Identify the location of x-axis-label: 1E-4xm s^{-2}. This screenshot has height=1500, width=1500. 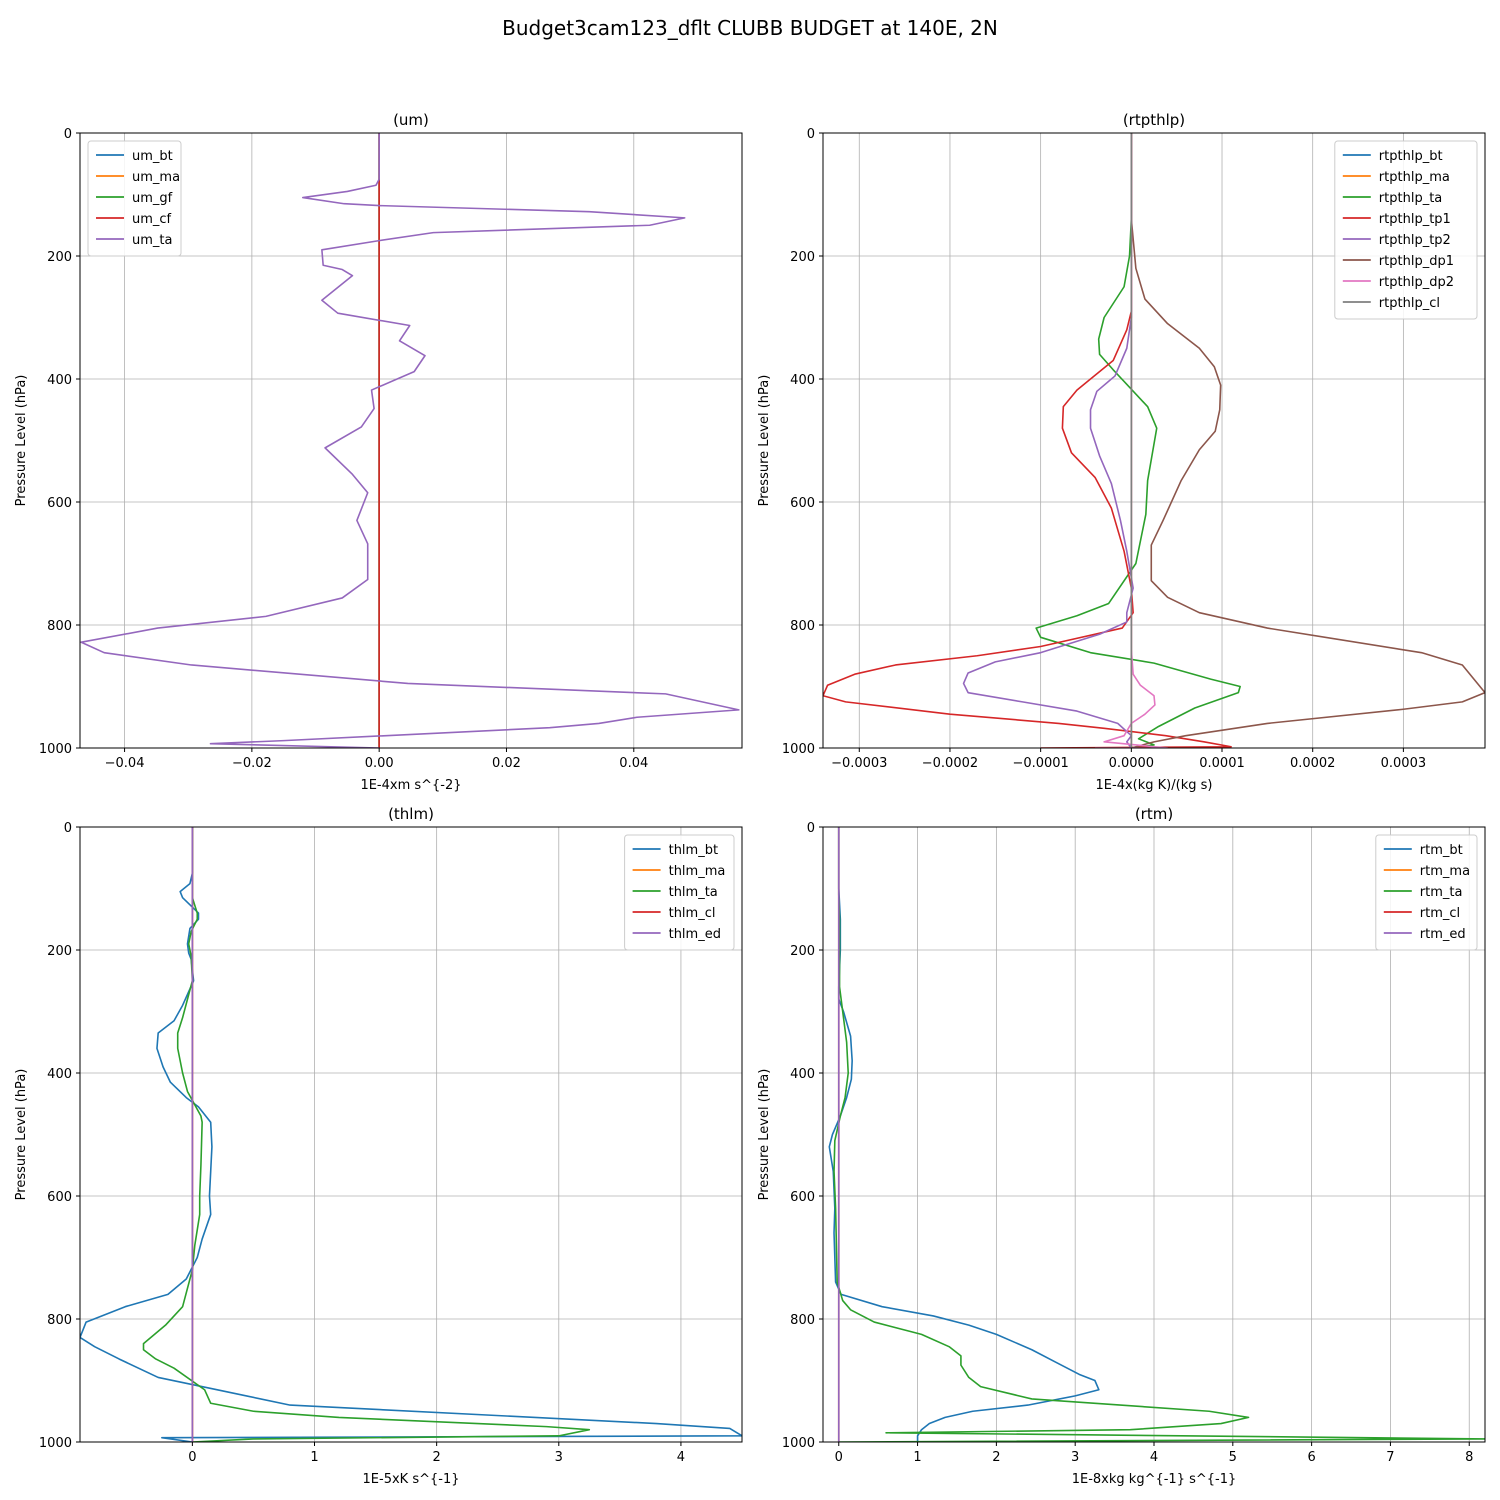
(410, 785).